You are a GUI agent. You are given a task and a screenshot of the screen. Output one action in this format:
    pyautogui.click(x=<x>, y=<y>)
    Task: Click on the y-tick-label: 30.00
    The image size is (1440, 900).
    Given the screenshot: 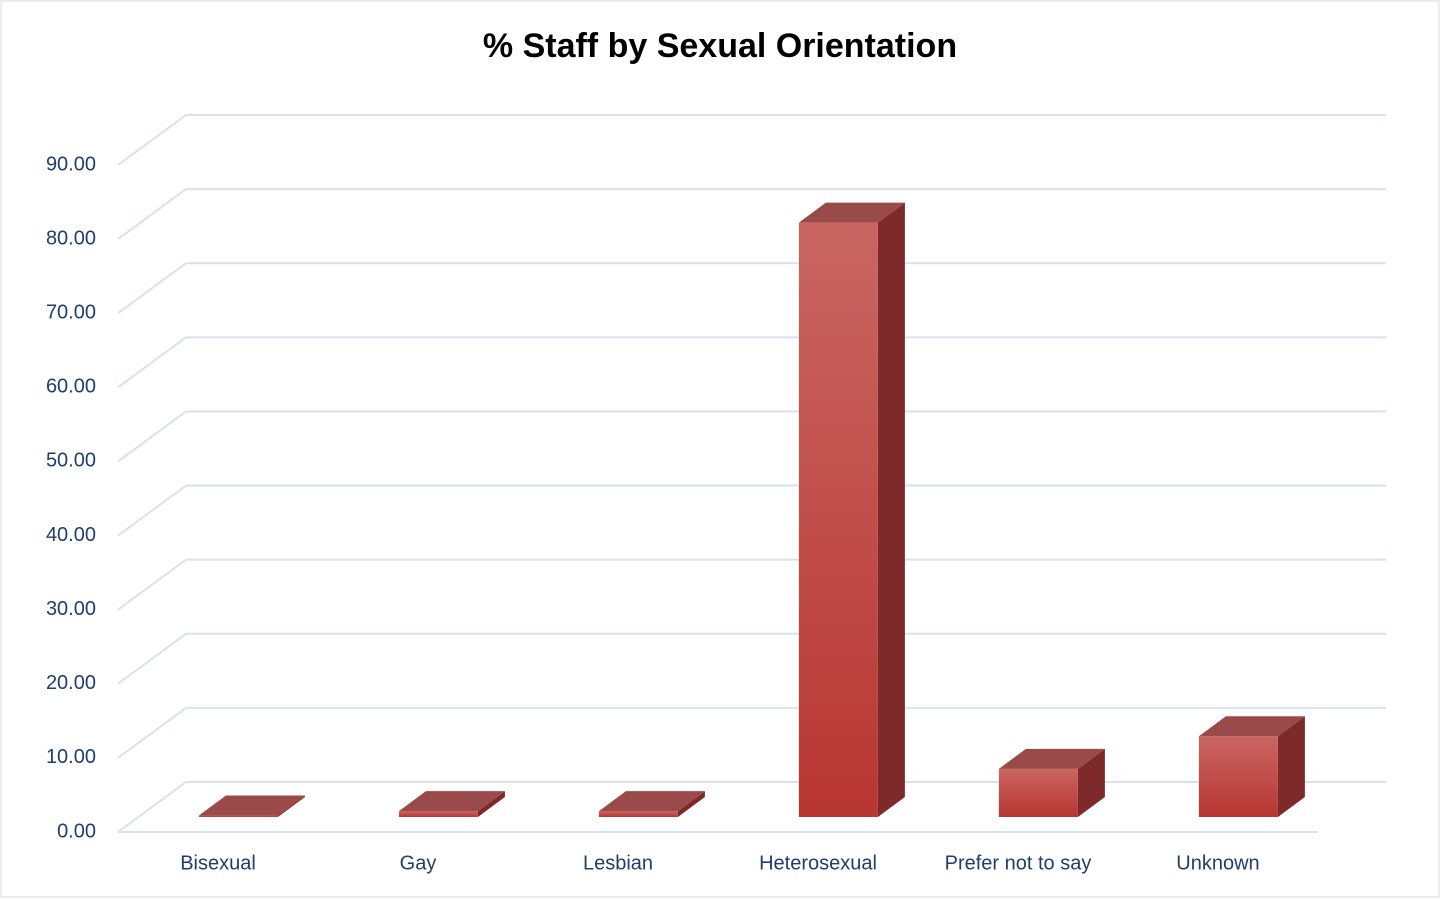 What is the action you would take?
    pyautogui.click(x=71, y=609)
    